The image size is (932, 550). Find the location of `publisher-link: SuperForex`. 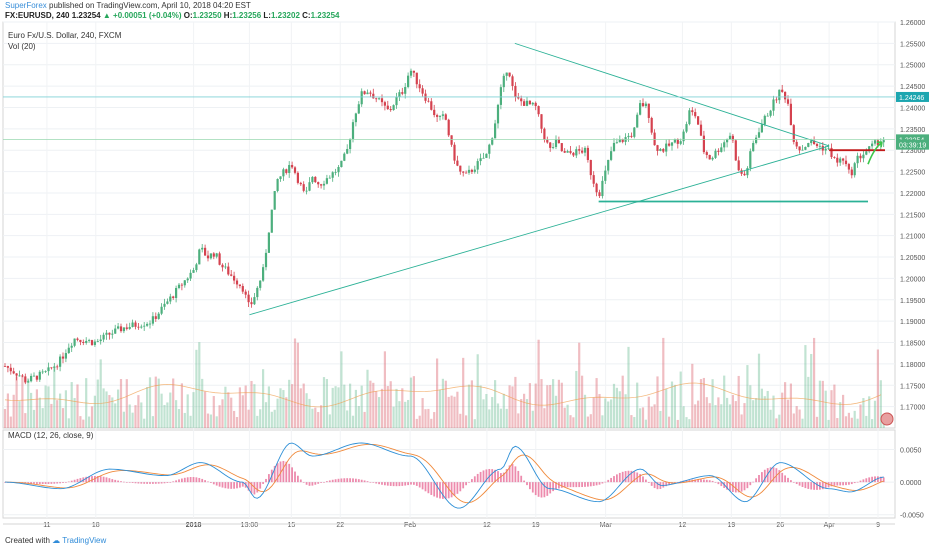

publisher-link: SuperForex is located at coordinates (26, 5).